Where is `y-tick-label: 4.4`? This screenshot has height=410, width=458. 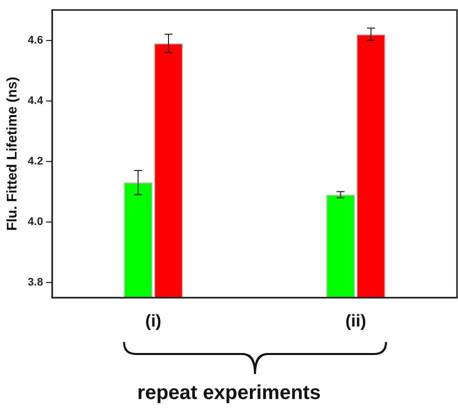 y-tick-label: 4.4 is located at coordinates (36, 100).